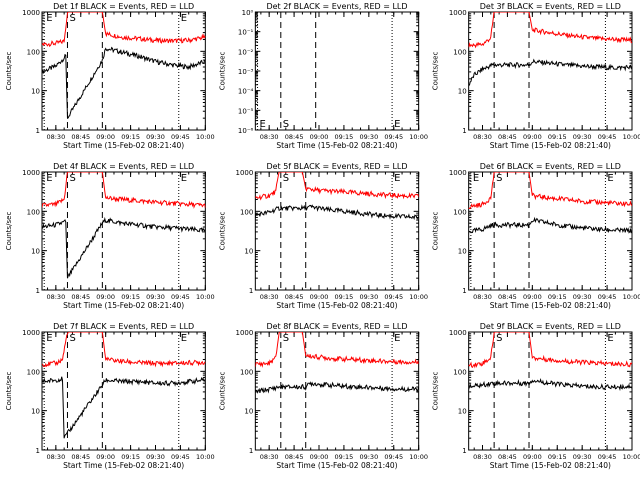  Describe the element at coordinates (336, 6) in the screenshot. I see `chart-title: Det 2f BLACK = Events, RED = LLD` at that location.